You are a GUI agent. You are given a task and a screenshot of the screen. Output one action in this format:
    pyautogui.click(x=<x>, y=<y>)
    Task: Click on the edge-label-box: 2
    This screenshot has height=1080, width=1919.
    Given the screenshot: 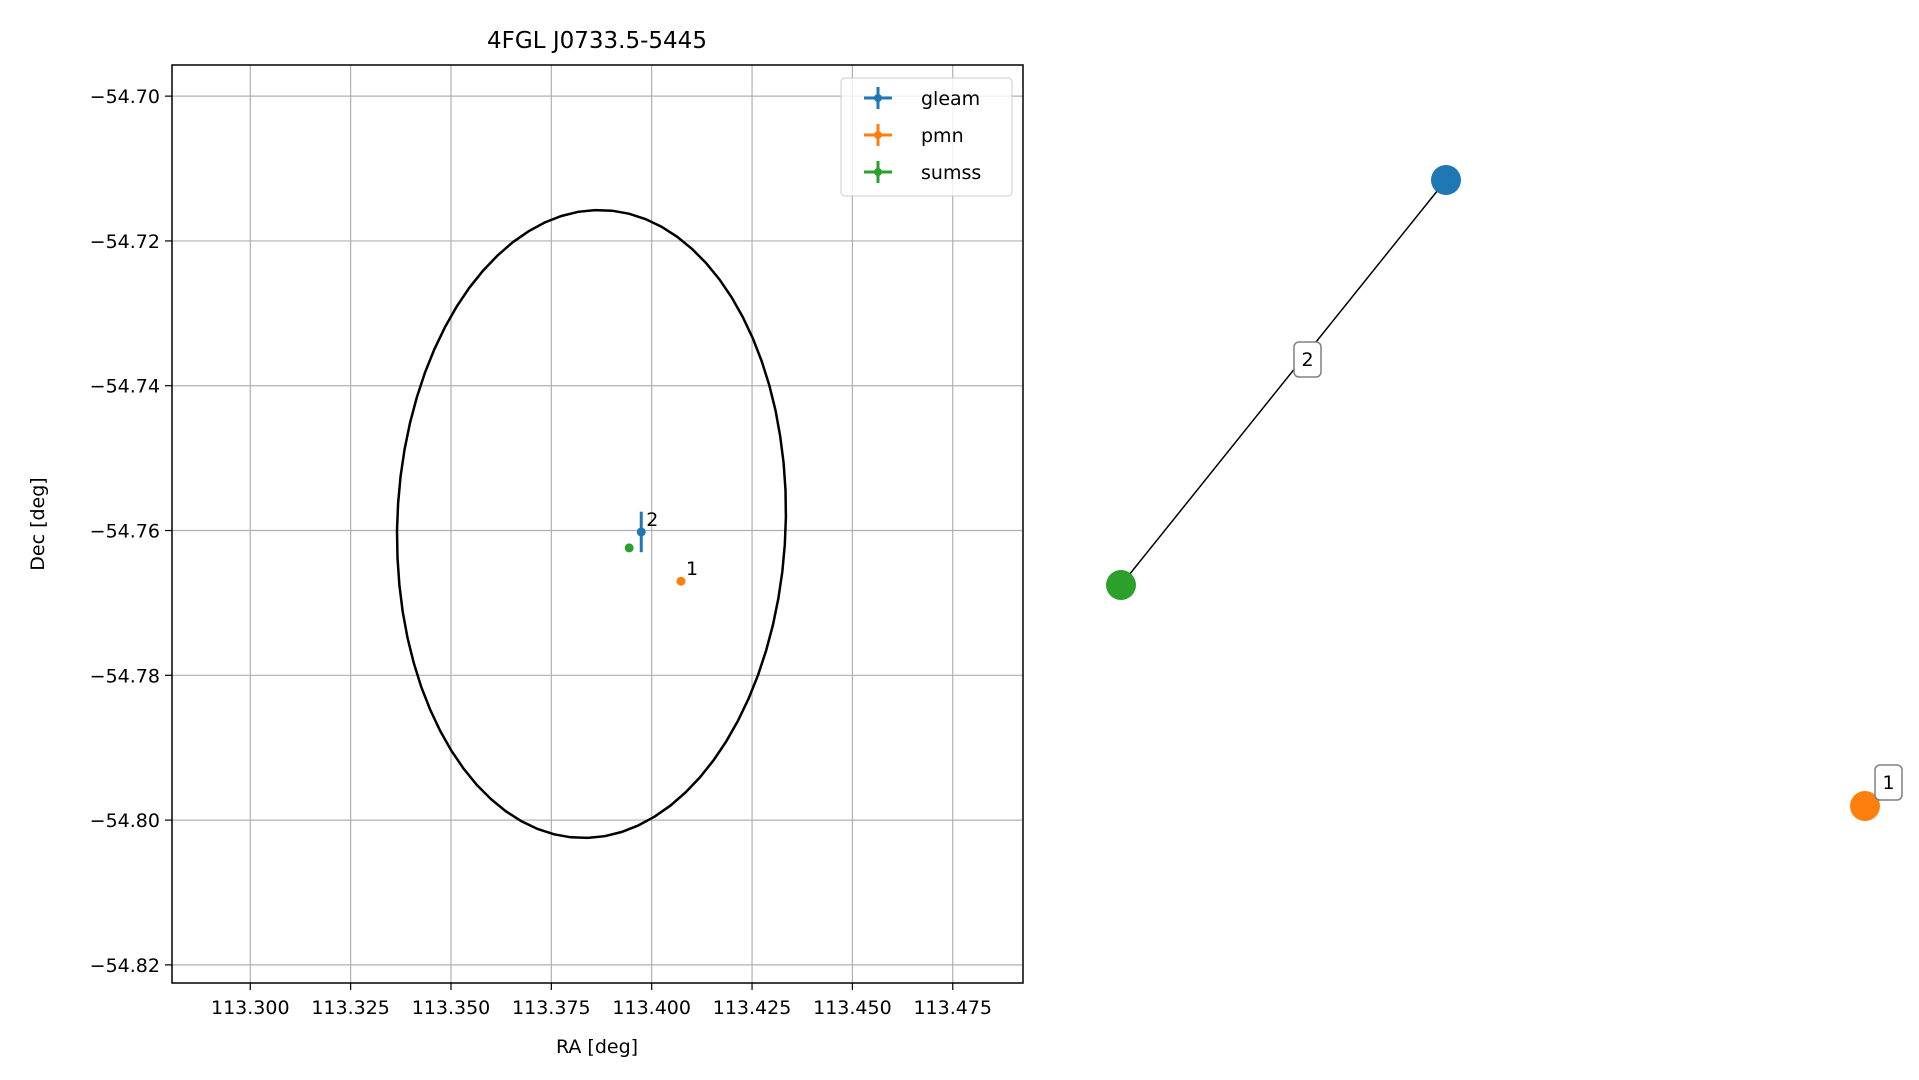 What is the action you would take?
    pyautogui.click(x=1307, y=359)
    